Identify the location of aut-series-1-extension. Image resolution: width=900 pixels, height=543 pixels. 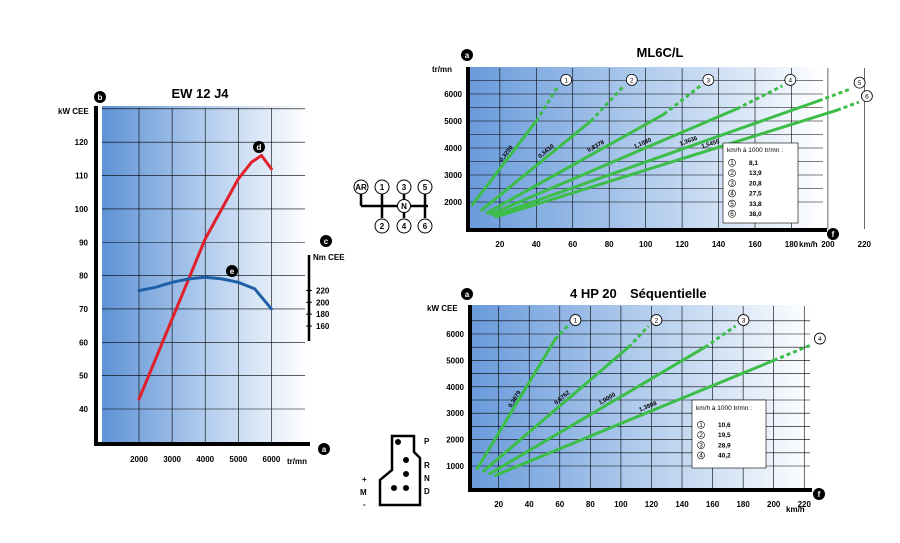
(561, 333).